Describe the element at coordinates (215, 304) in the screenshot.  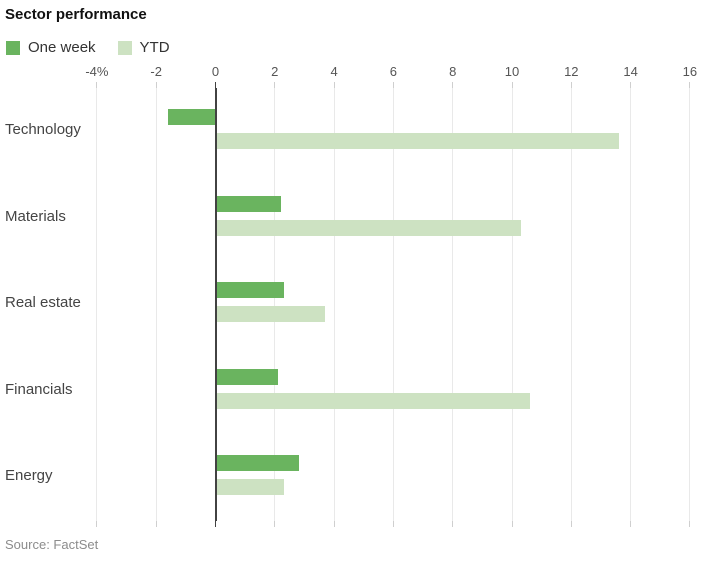
I see `zero-axis-line` at that location.